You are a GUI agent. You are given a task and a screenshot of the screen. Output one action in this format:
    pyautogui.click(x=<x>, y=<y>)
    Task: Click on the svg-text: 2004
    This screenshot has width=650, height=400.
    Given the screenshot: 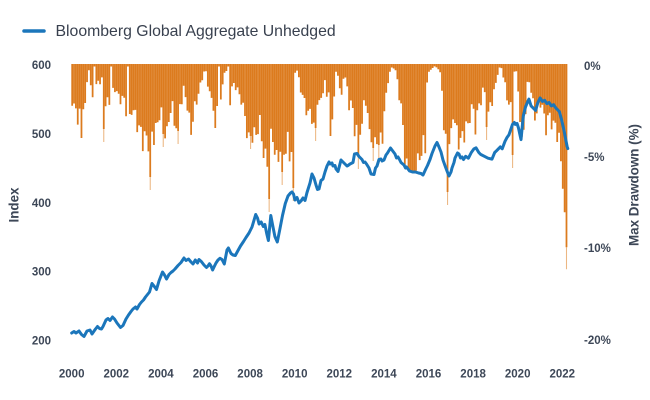 What is the action you would take?
    pyautogui.click(x=161, y=375)
    